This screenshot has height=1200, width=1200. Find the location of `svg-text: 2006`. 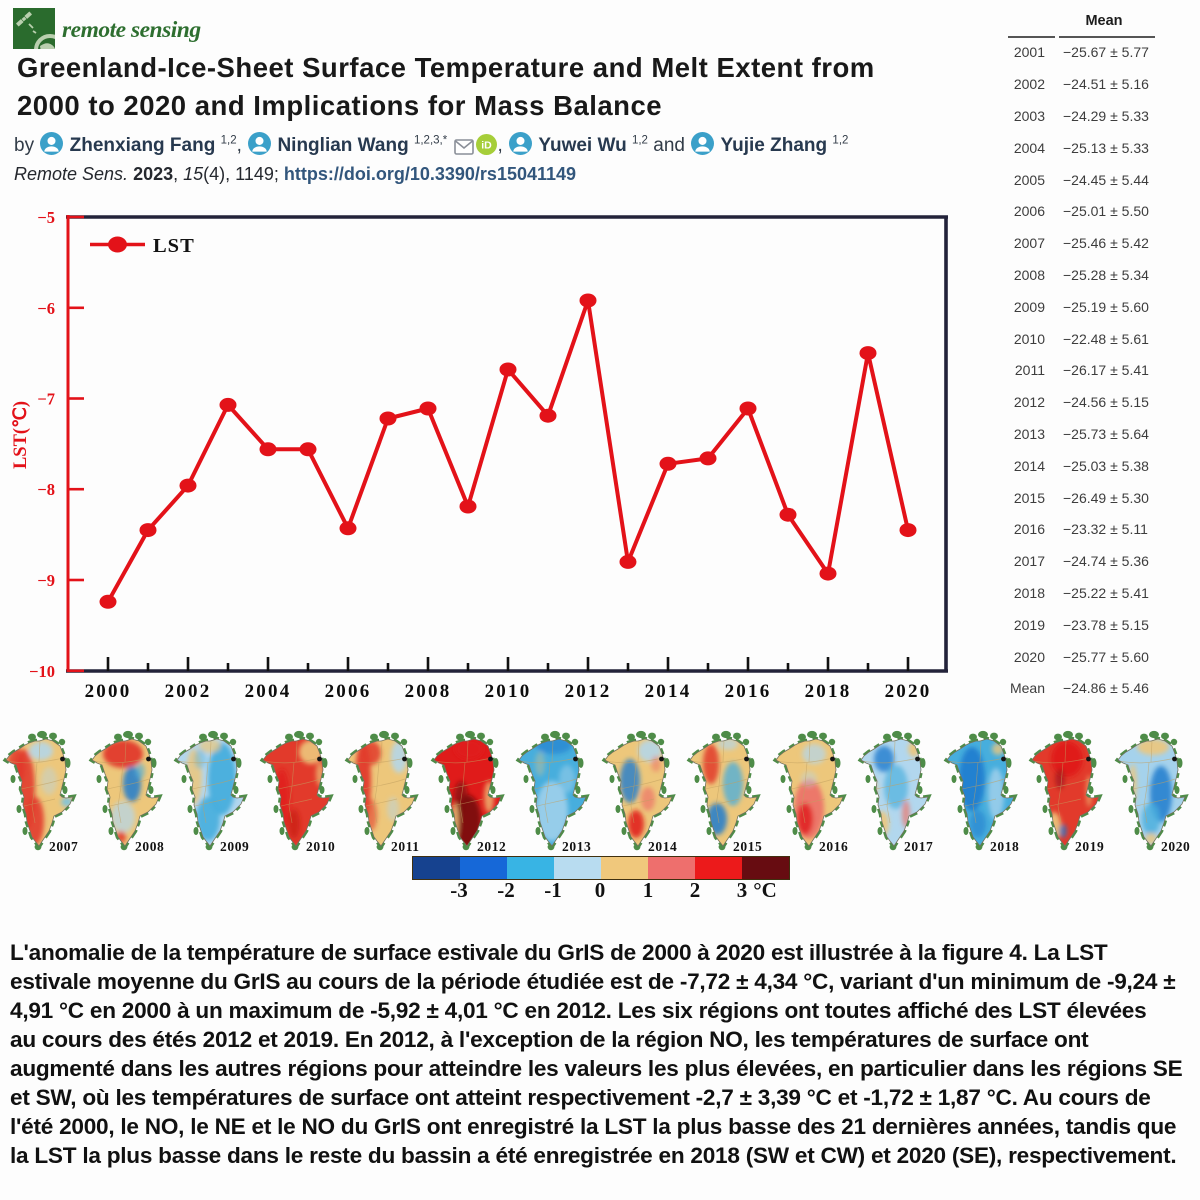

svg-text: 2006 is located at coordinates (348, 691).